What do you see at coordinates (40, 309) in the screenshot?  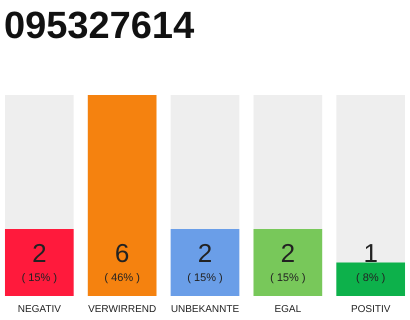 I see `x-tick-label: NEGATIV` at bounding box center [40, 309].